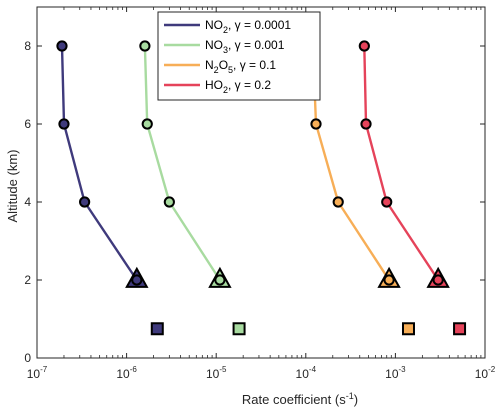 The height and width of the screenshot is (416, 500). Describe the element at coordinates (216, 373) in the screenshot. I see `x-tick-label: 10⁻⁵` at that location.